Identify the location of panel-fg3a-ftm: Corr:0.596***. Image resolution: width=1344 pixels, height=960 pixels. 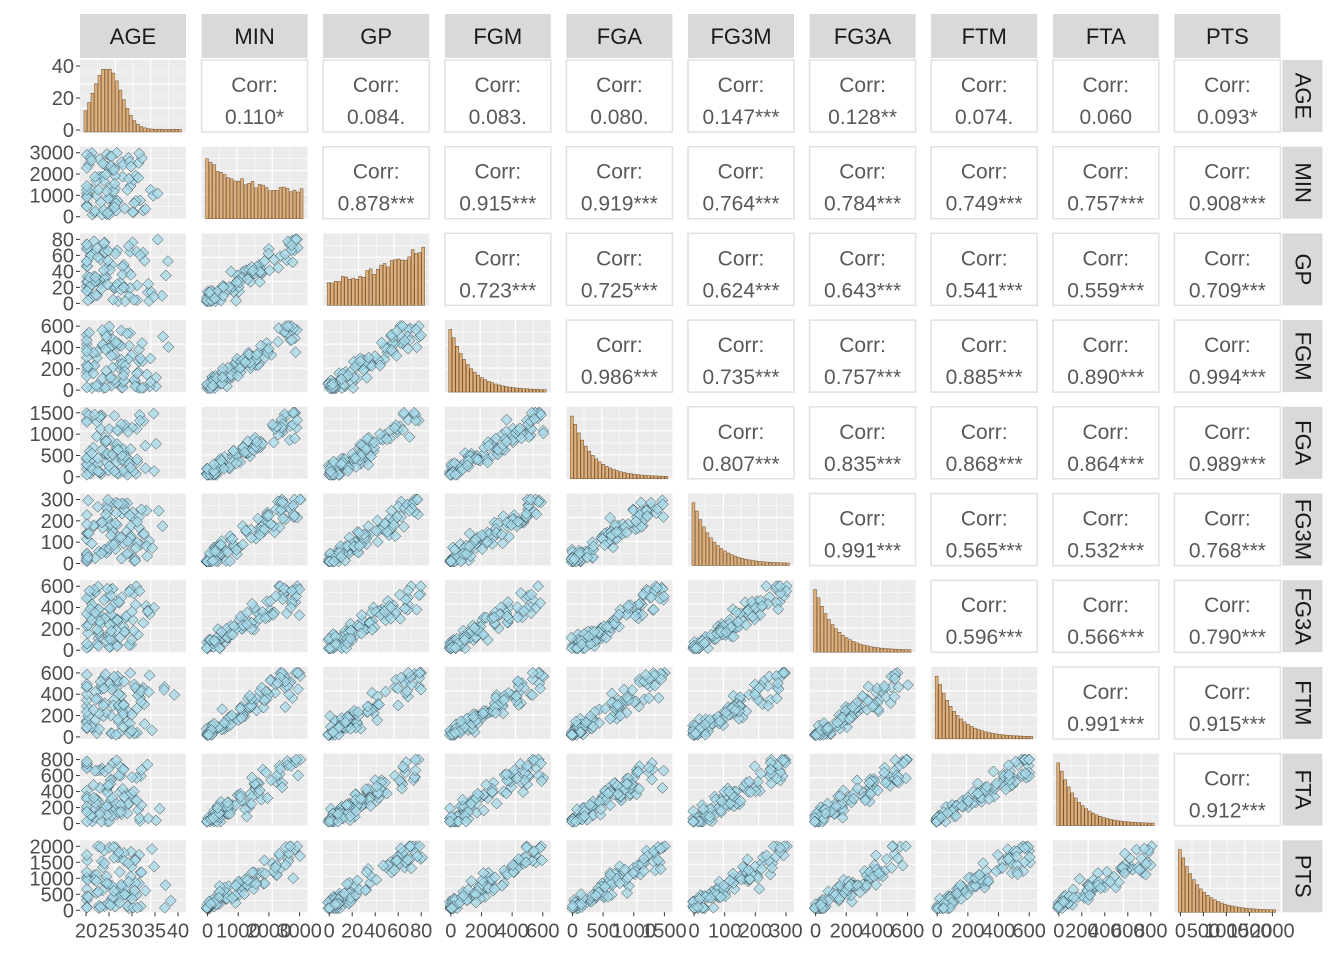
(984, 616).